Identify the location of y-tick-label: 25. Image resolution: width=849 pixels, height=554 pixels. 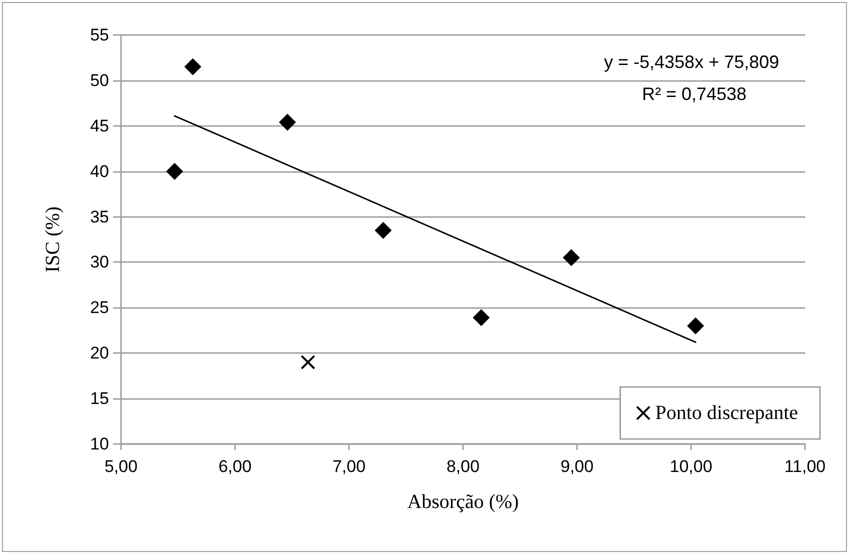
(99, 308).